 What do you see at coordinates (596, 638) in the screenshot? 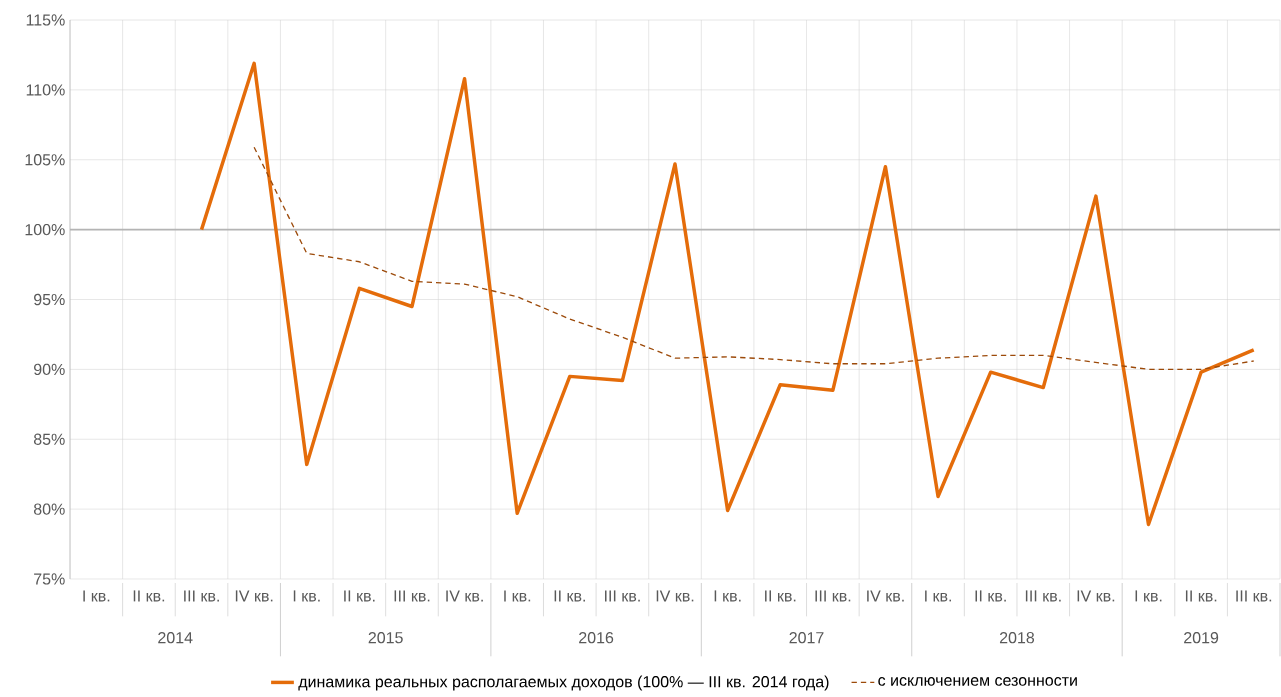
I see `text: 2016` at bounding box center [596, 638].